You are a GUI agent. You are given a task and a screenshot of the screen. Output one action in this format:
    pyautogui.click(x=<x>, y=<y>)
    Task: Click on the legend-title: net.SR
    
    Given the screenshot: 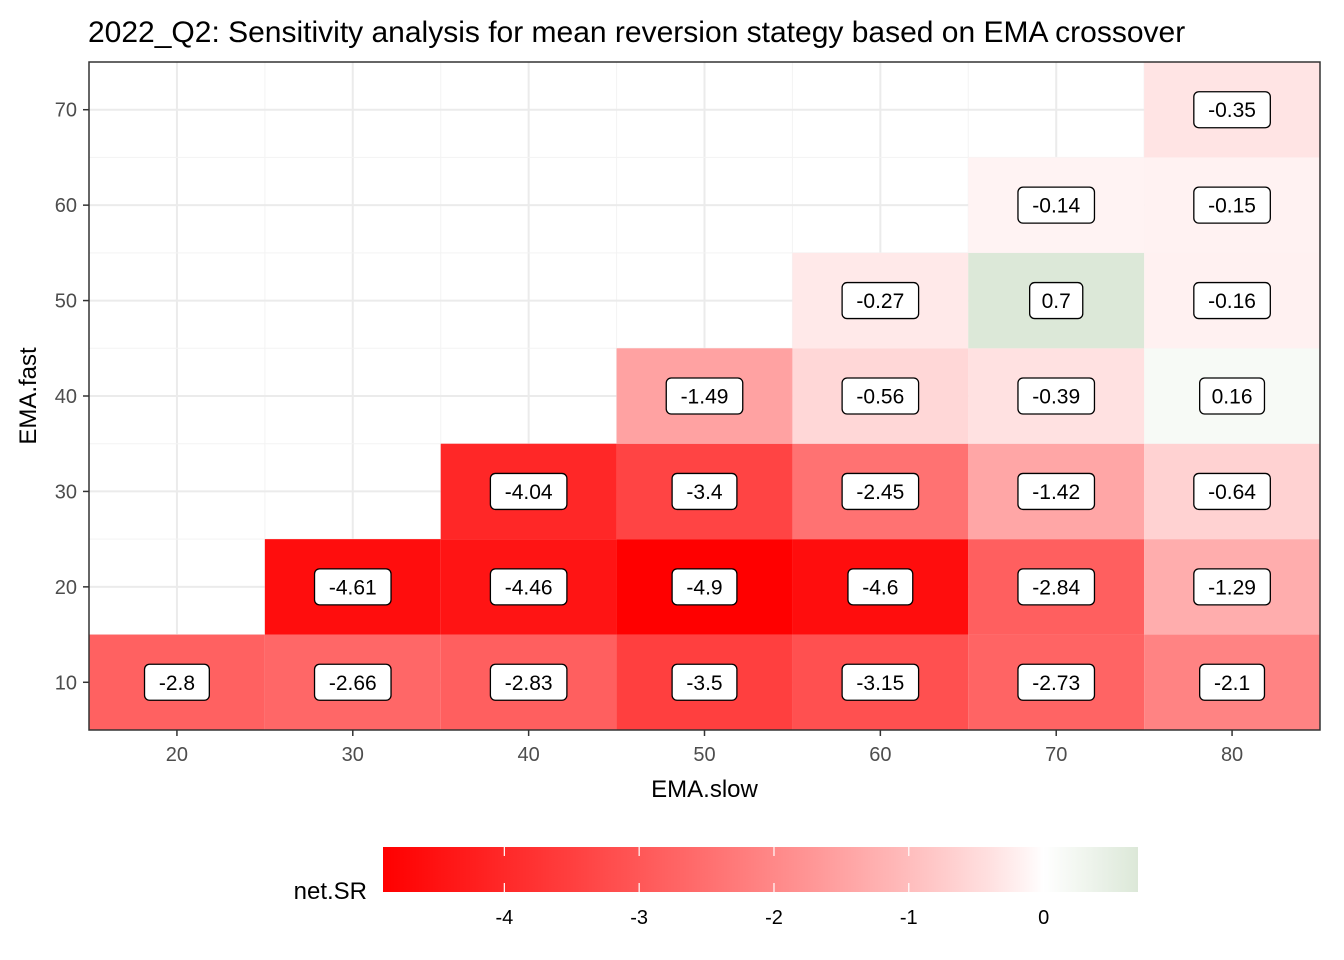 What is the action you would take?
    pyautogui.click(x=330, y=891)
    